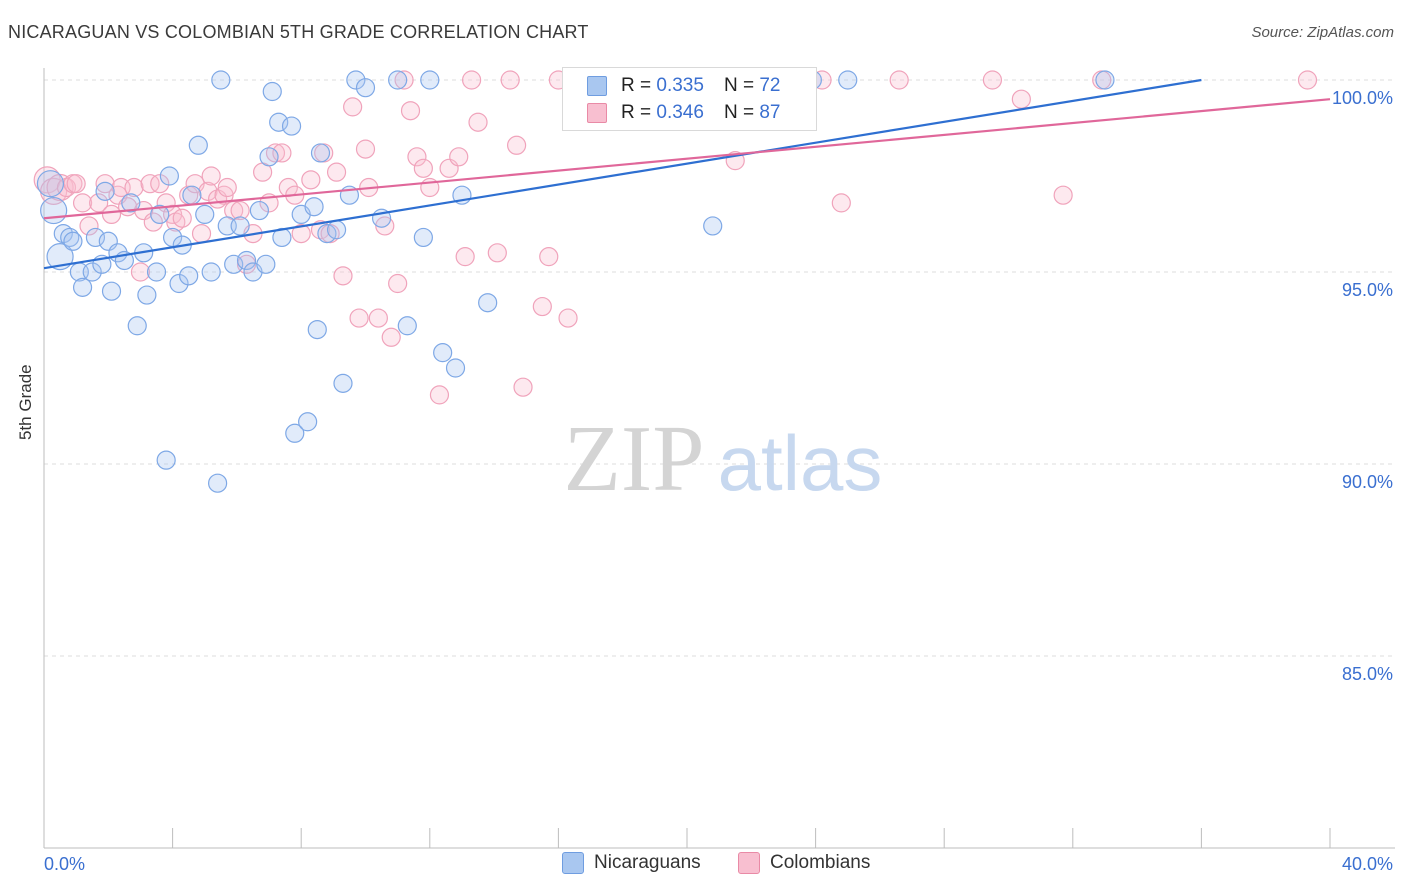 The height and width of the screenshot is (892, 1406). What do you see at coordinates (1367, 482) in the screenshot?
I see `y-tick-label: 90.0%` at bounding box center [1367, 482].